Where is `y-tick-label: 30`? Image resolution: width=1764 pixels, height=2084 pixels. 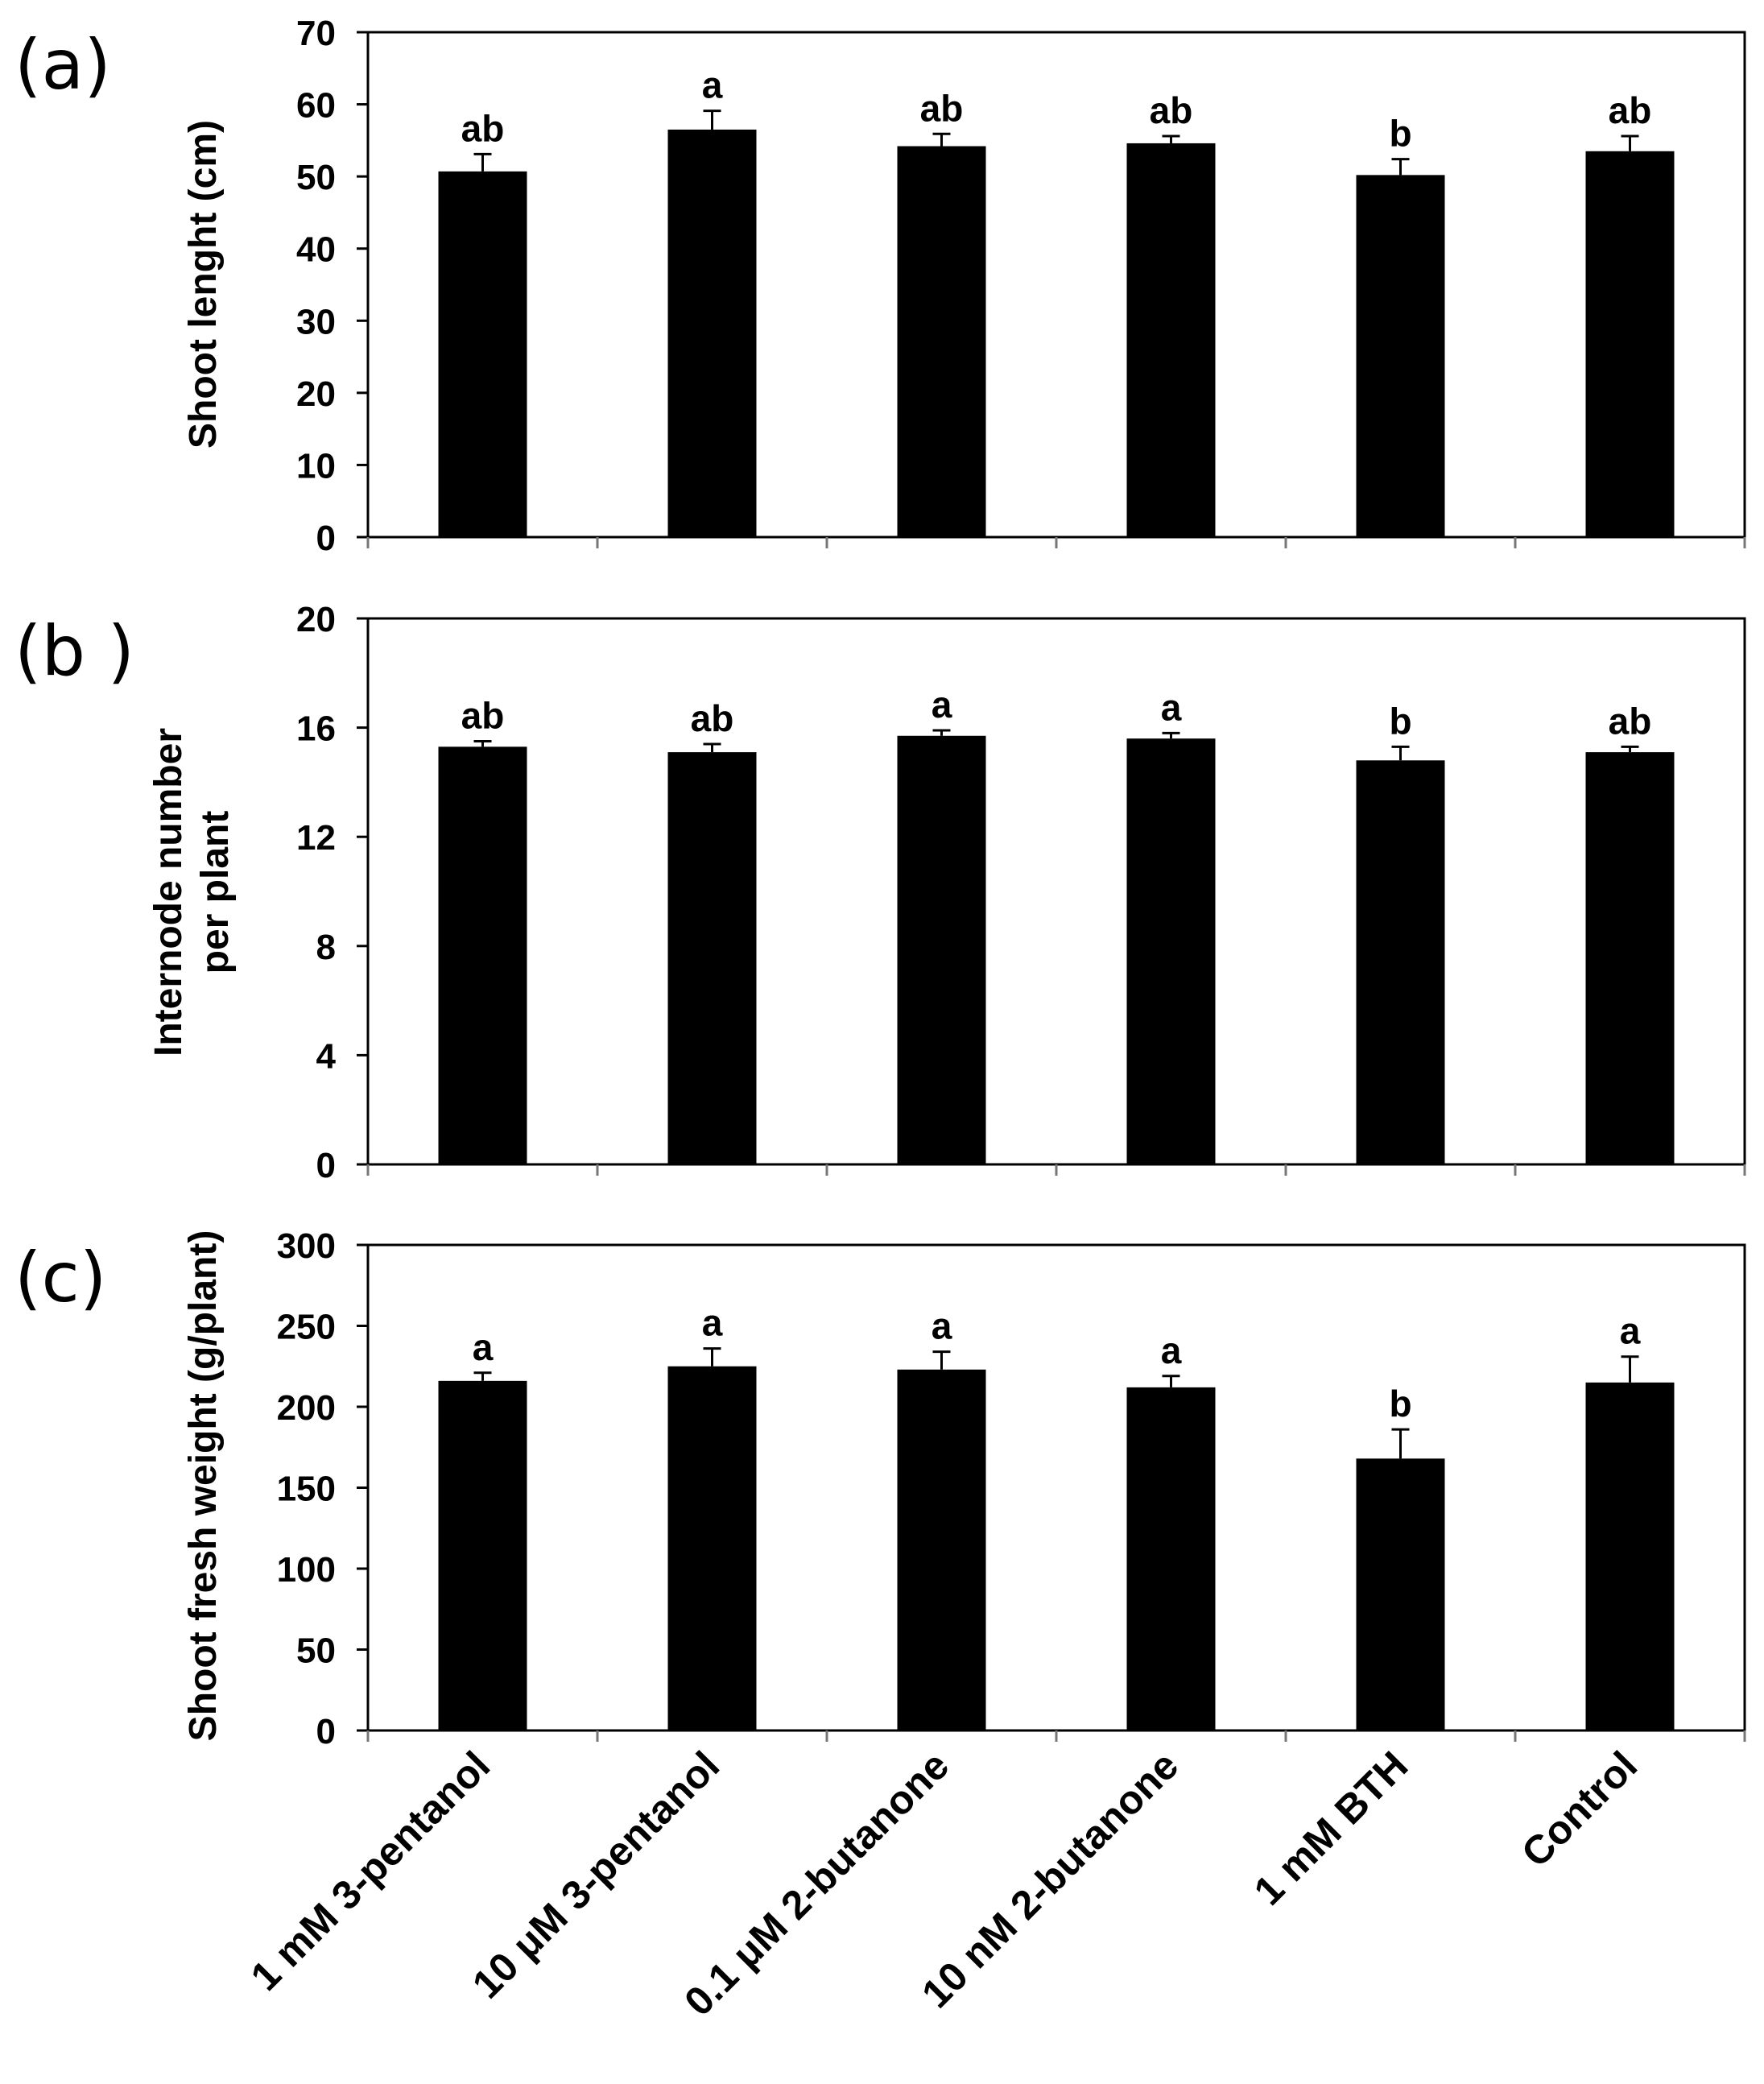 y-tick-label: 30 is located at coordinates (316, 321).